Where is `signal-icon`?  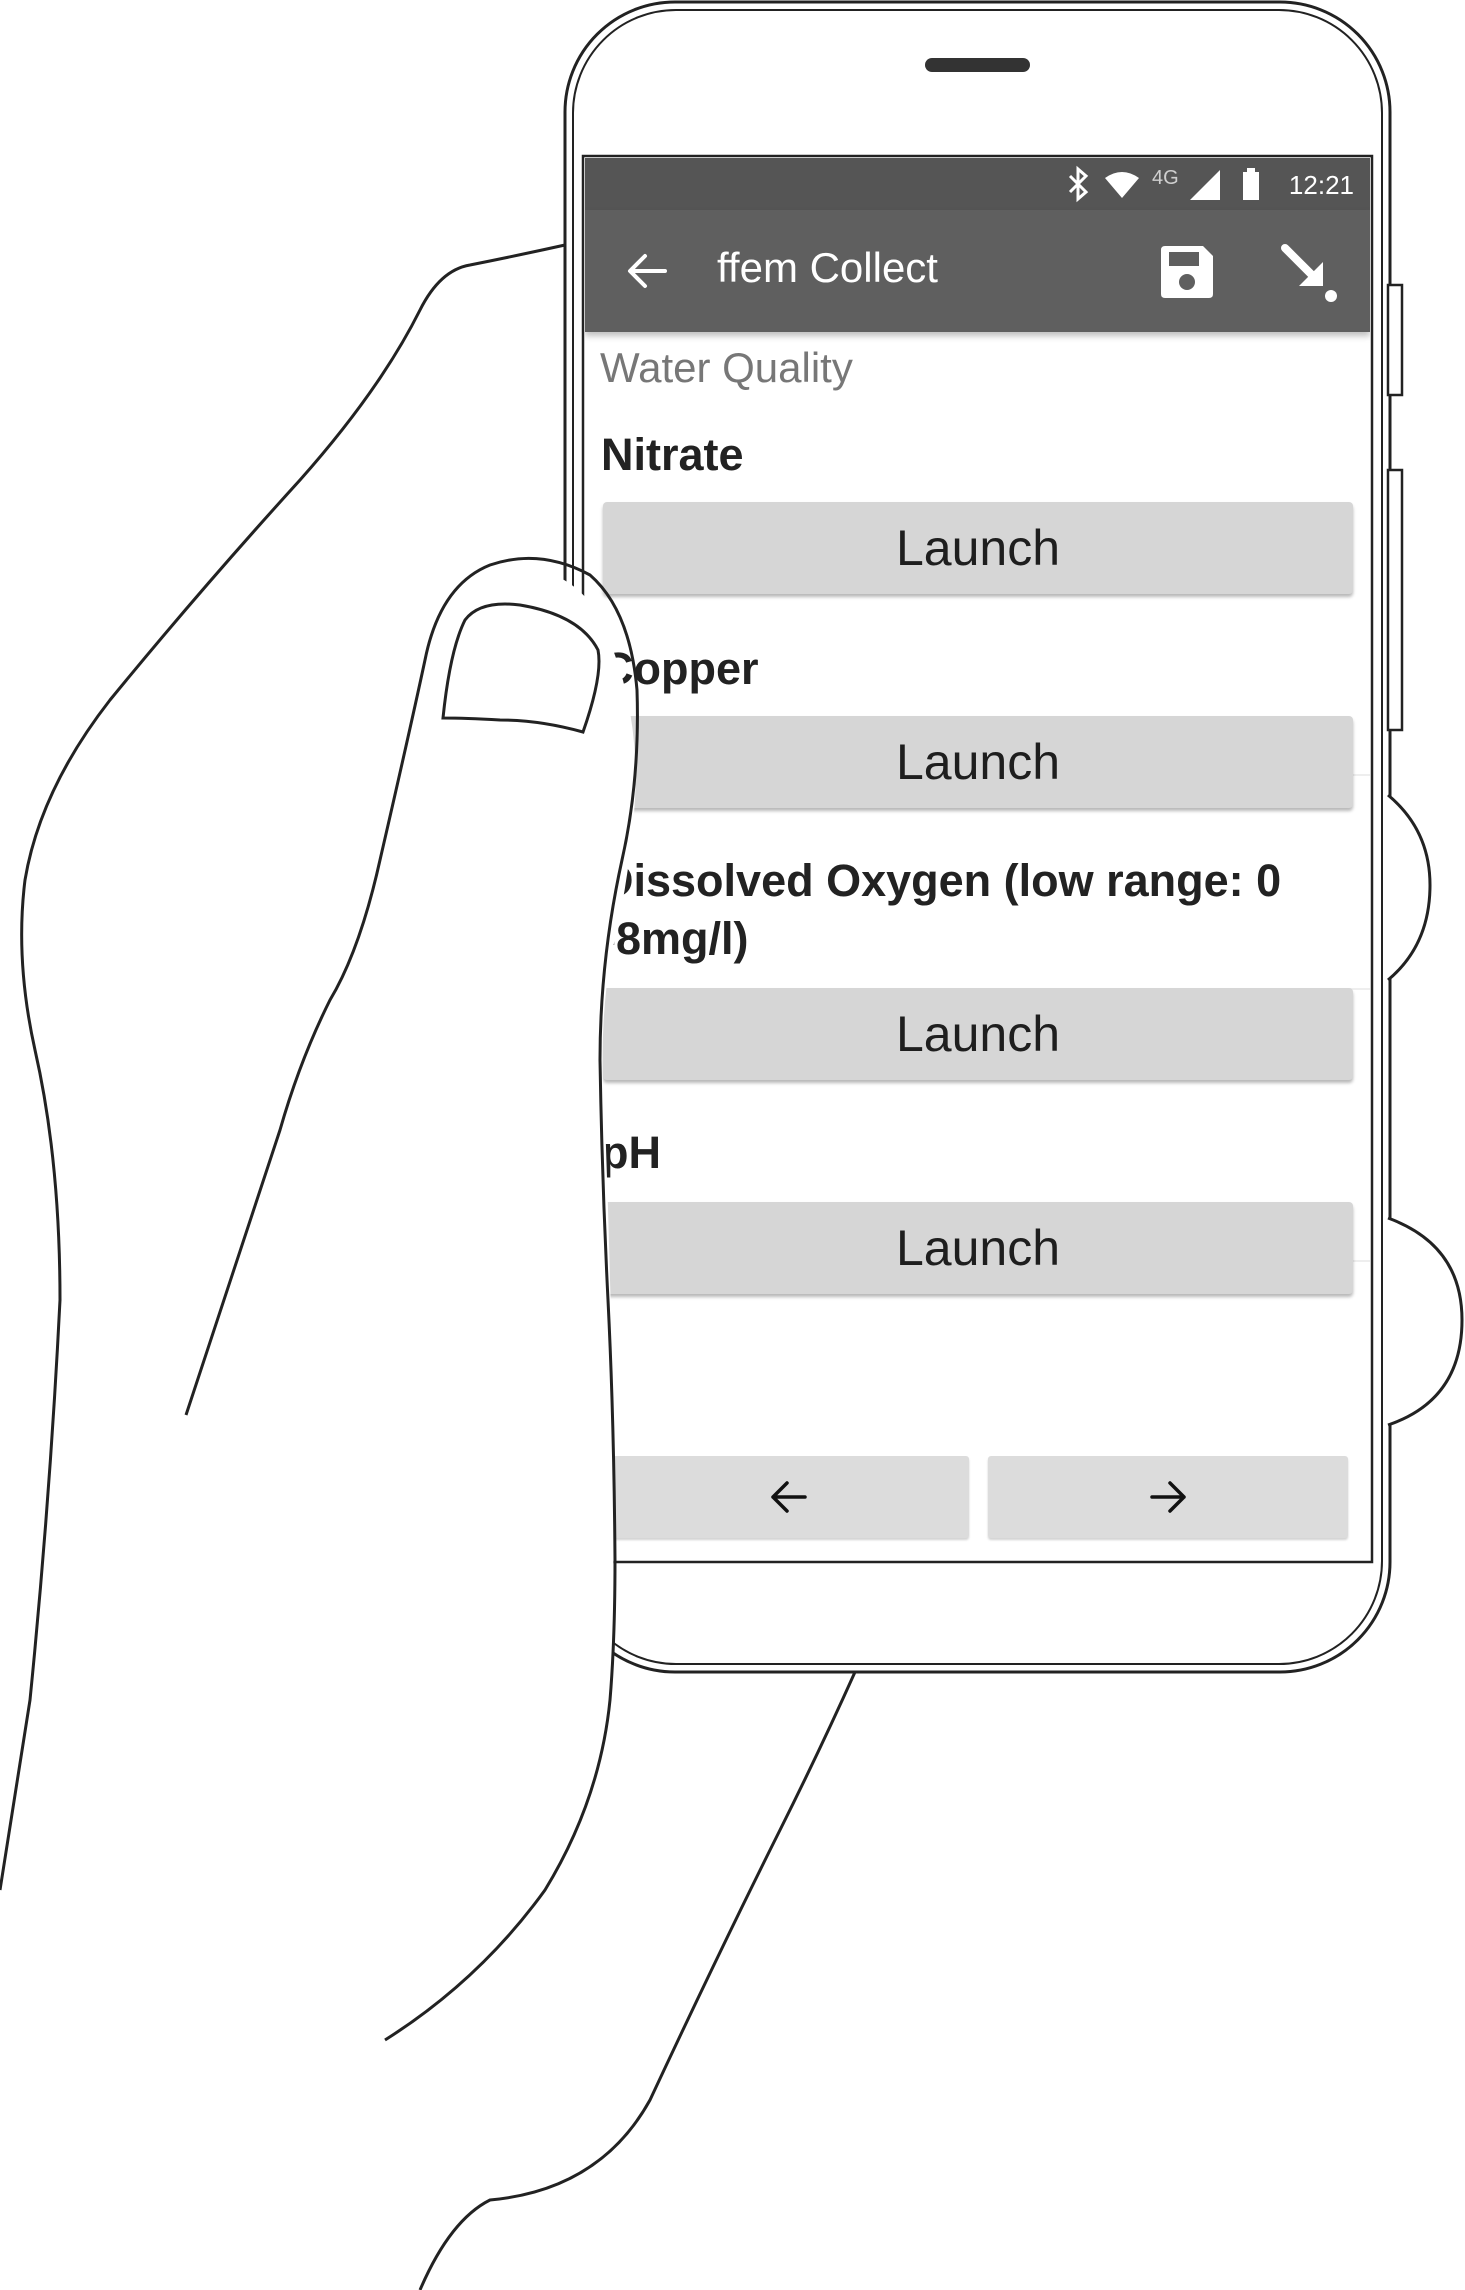
signal-icon is located at coordinates (1205, 185).